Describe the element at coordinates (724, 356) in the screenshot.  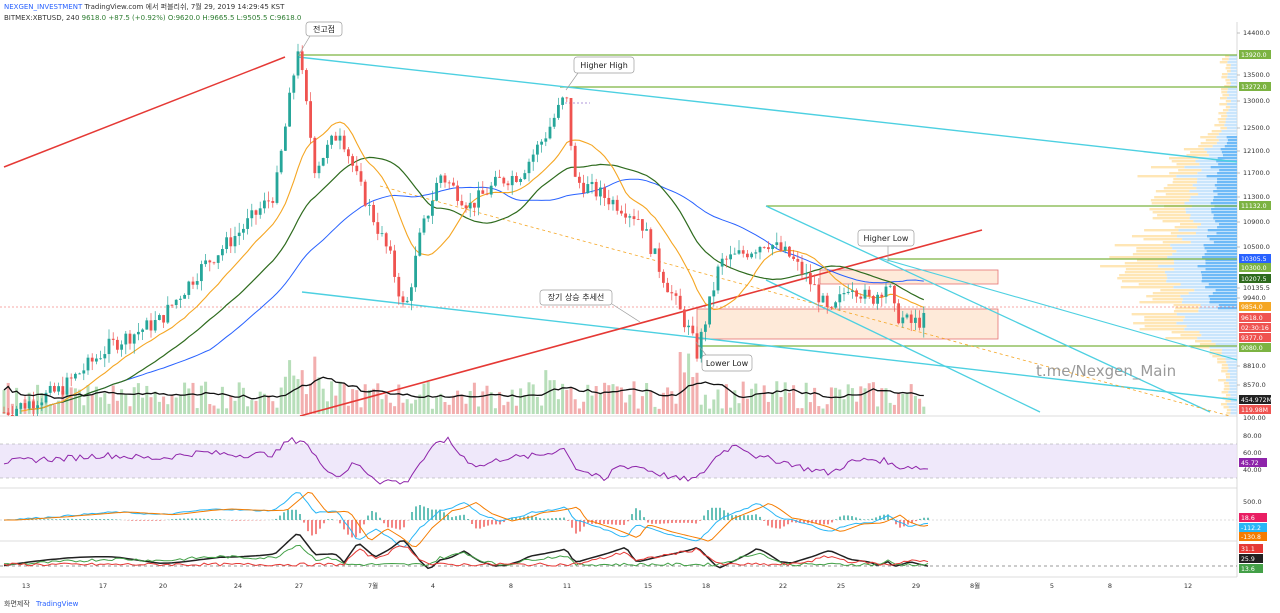
I see `annotation-lower-low: Lower Low` at that location.